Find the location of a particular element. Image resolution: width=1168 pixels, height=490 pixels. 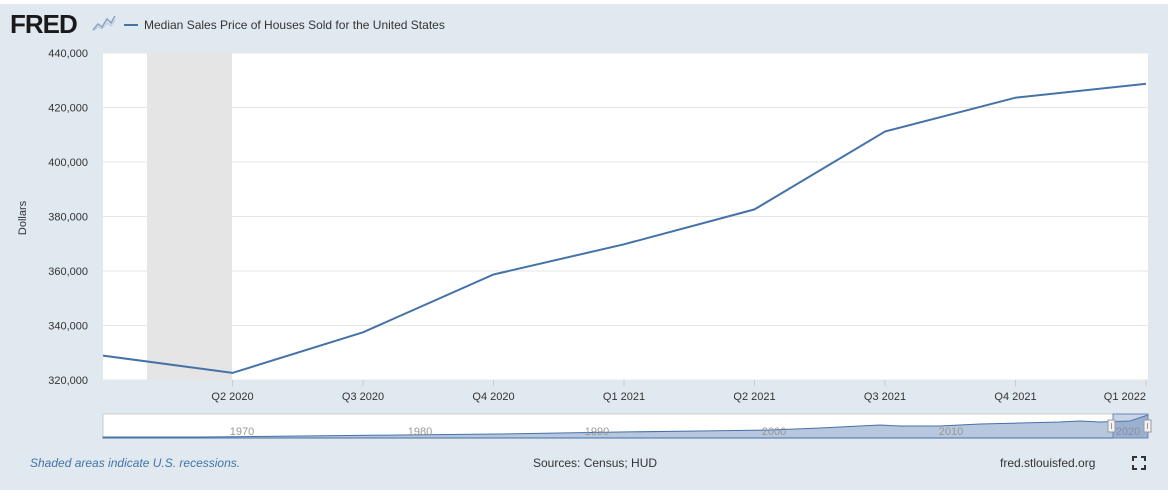

navigator-selection is located at coordinates (1130, 426).